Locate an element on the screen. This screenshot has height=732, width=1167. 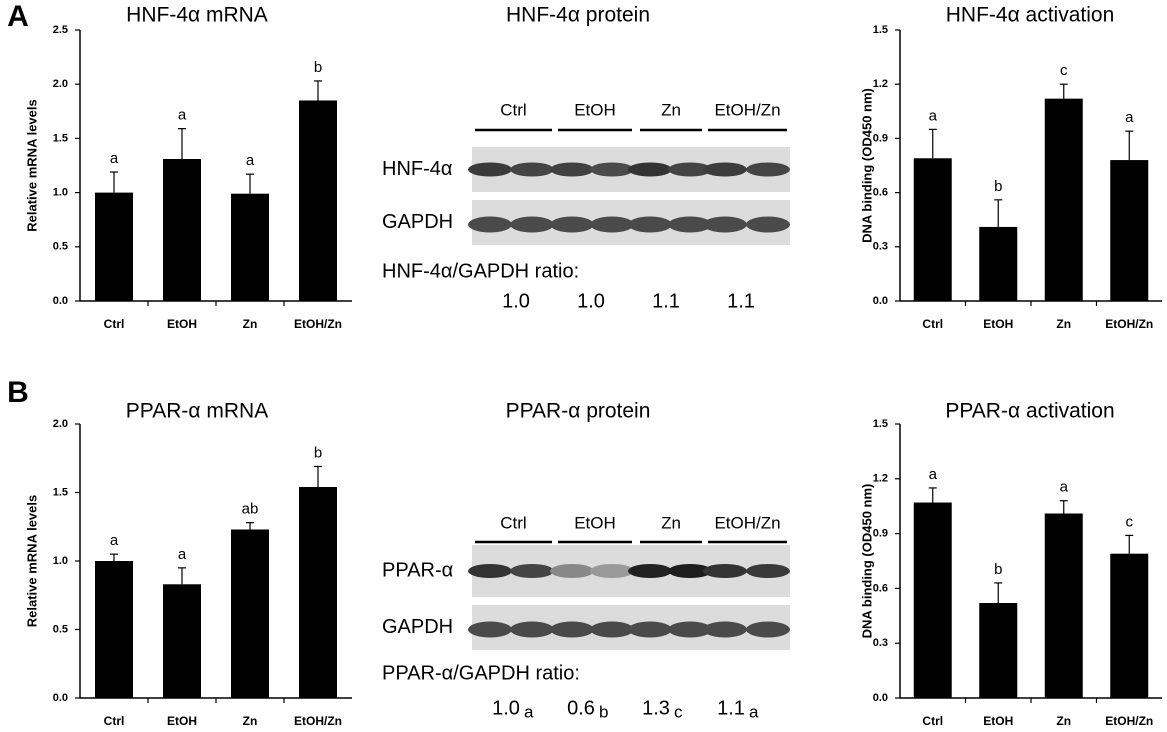
significance-letter: ab is located at coordinates (250, 509).